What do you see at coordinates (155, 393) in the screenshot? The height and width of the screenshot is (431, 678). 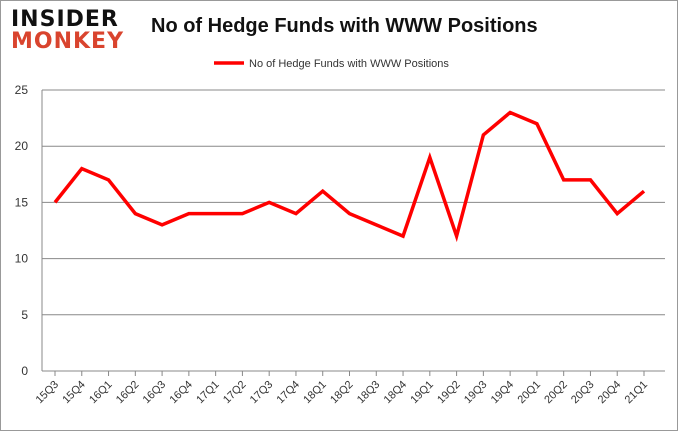 I see `x-tick-label: 16Q3` at bounding box center [155, 393].